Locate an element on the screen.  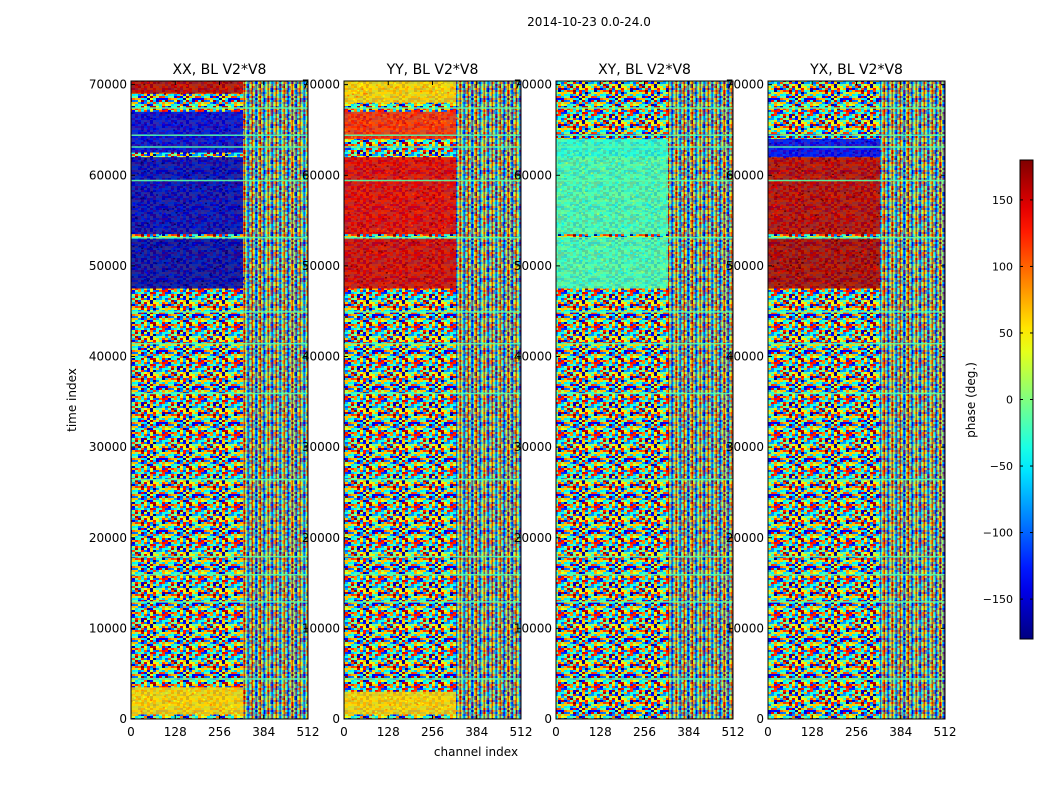
colorbar: 150 100 50 0 −50 −100 −150 is located at coordinates (1008, 399).